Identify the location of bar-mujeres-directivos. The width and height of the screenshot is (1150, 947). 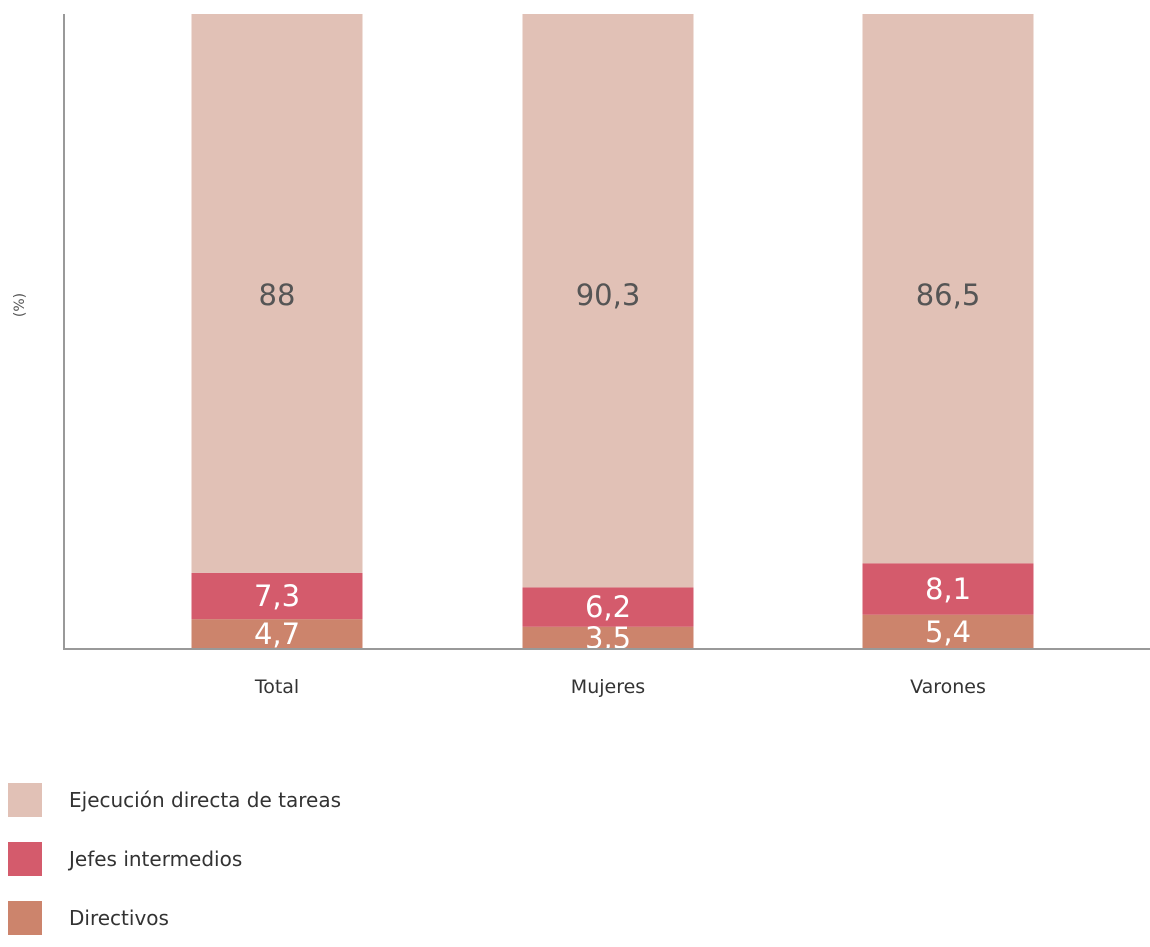
(608, 637).